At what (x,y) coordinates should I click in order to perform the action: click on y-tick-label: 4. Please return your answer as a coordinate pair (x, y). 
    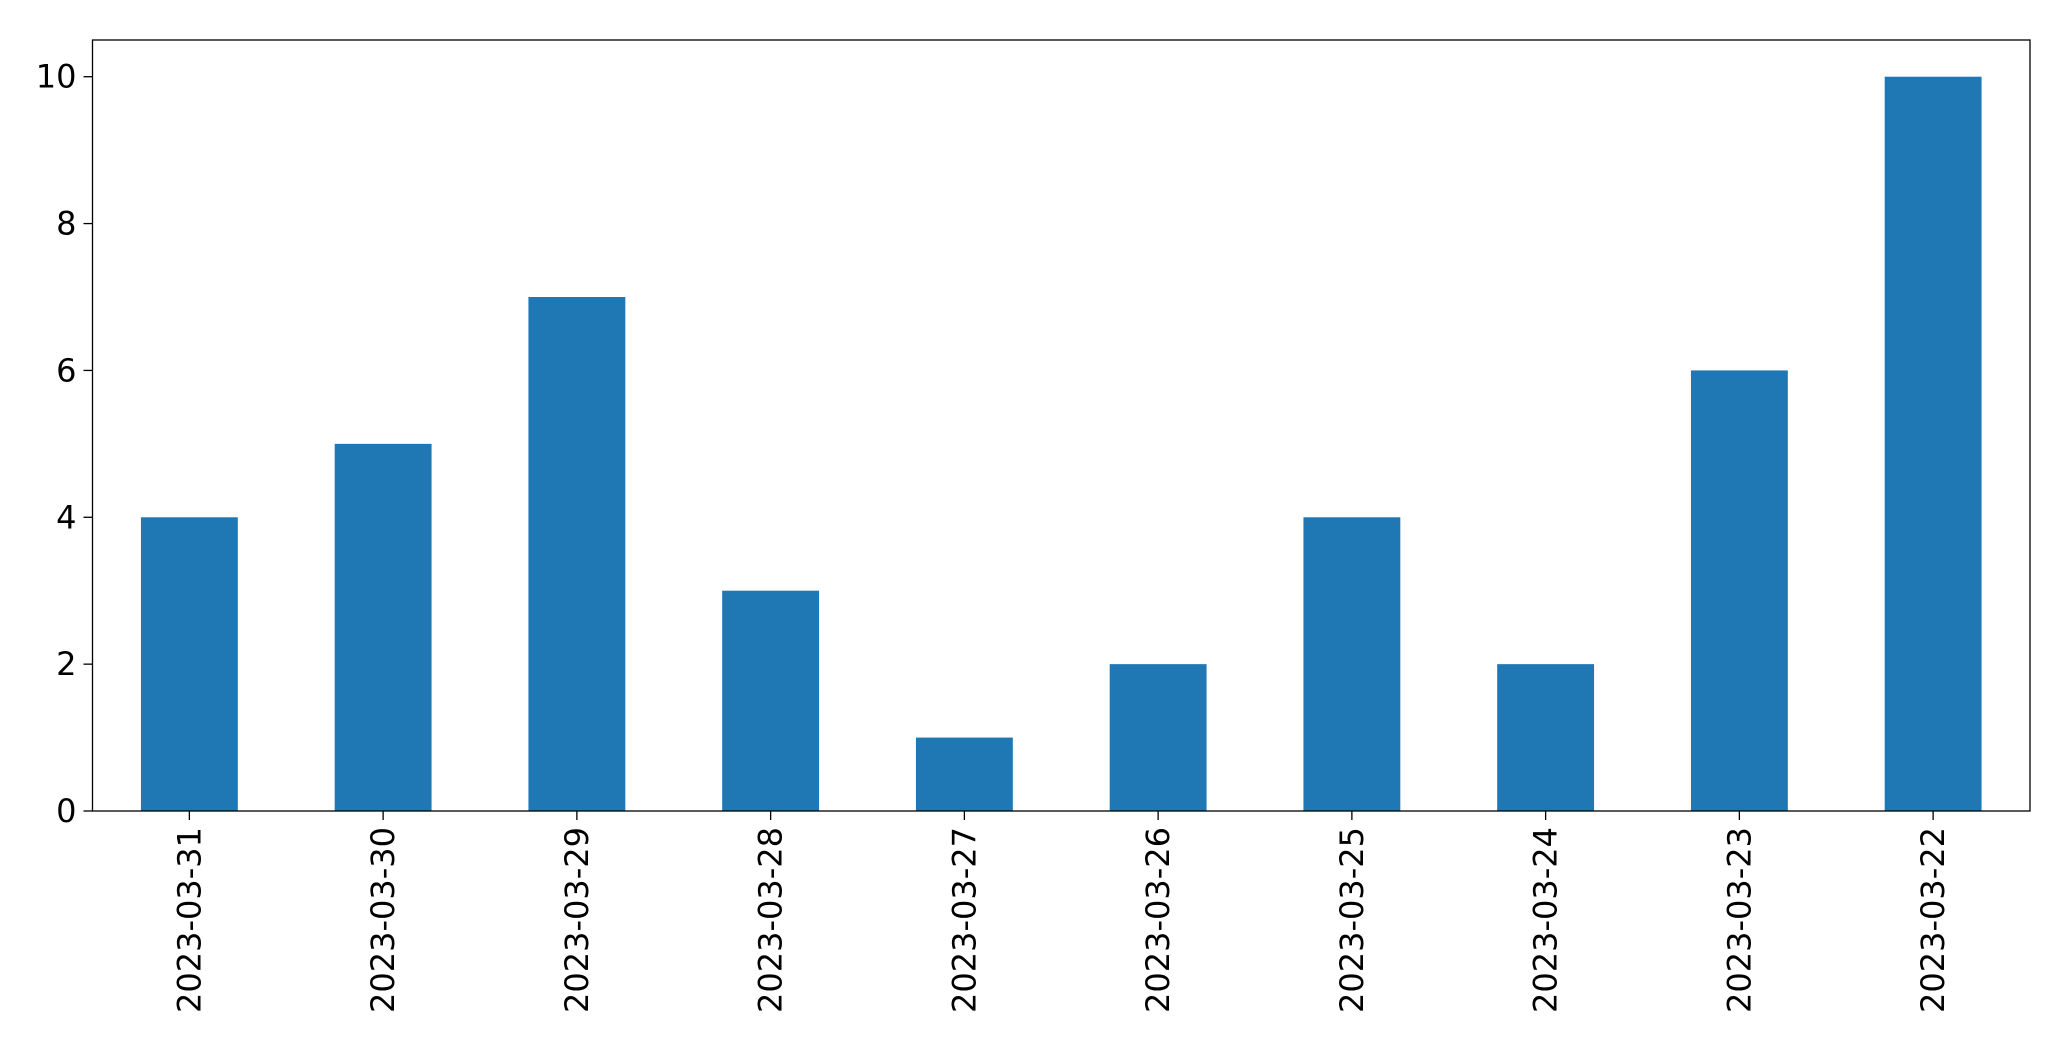
    Looking at the image, I should click on (66, 517).